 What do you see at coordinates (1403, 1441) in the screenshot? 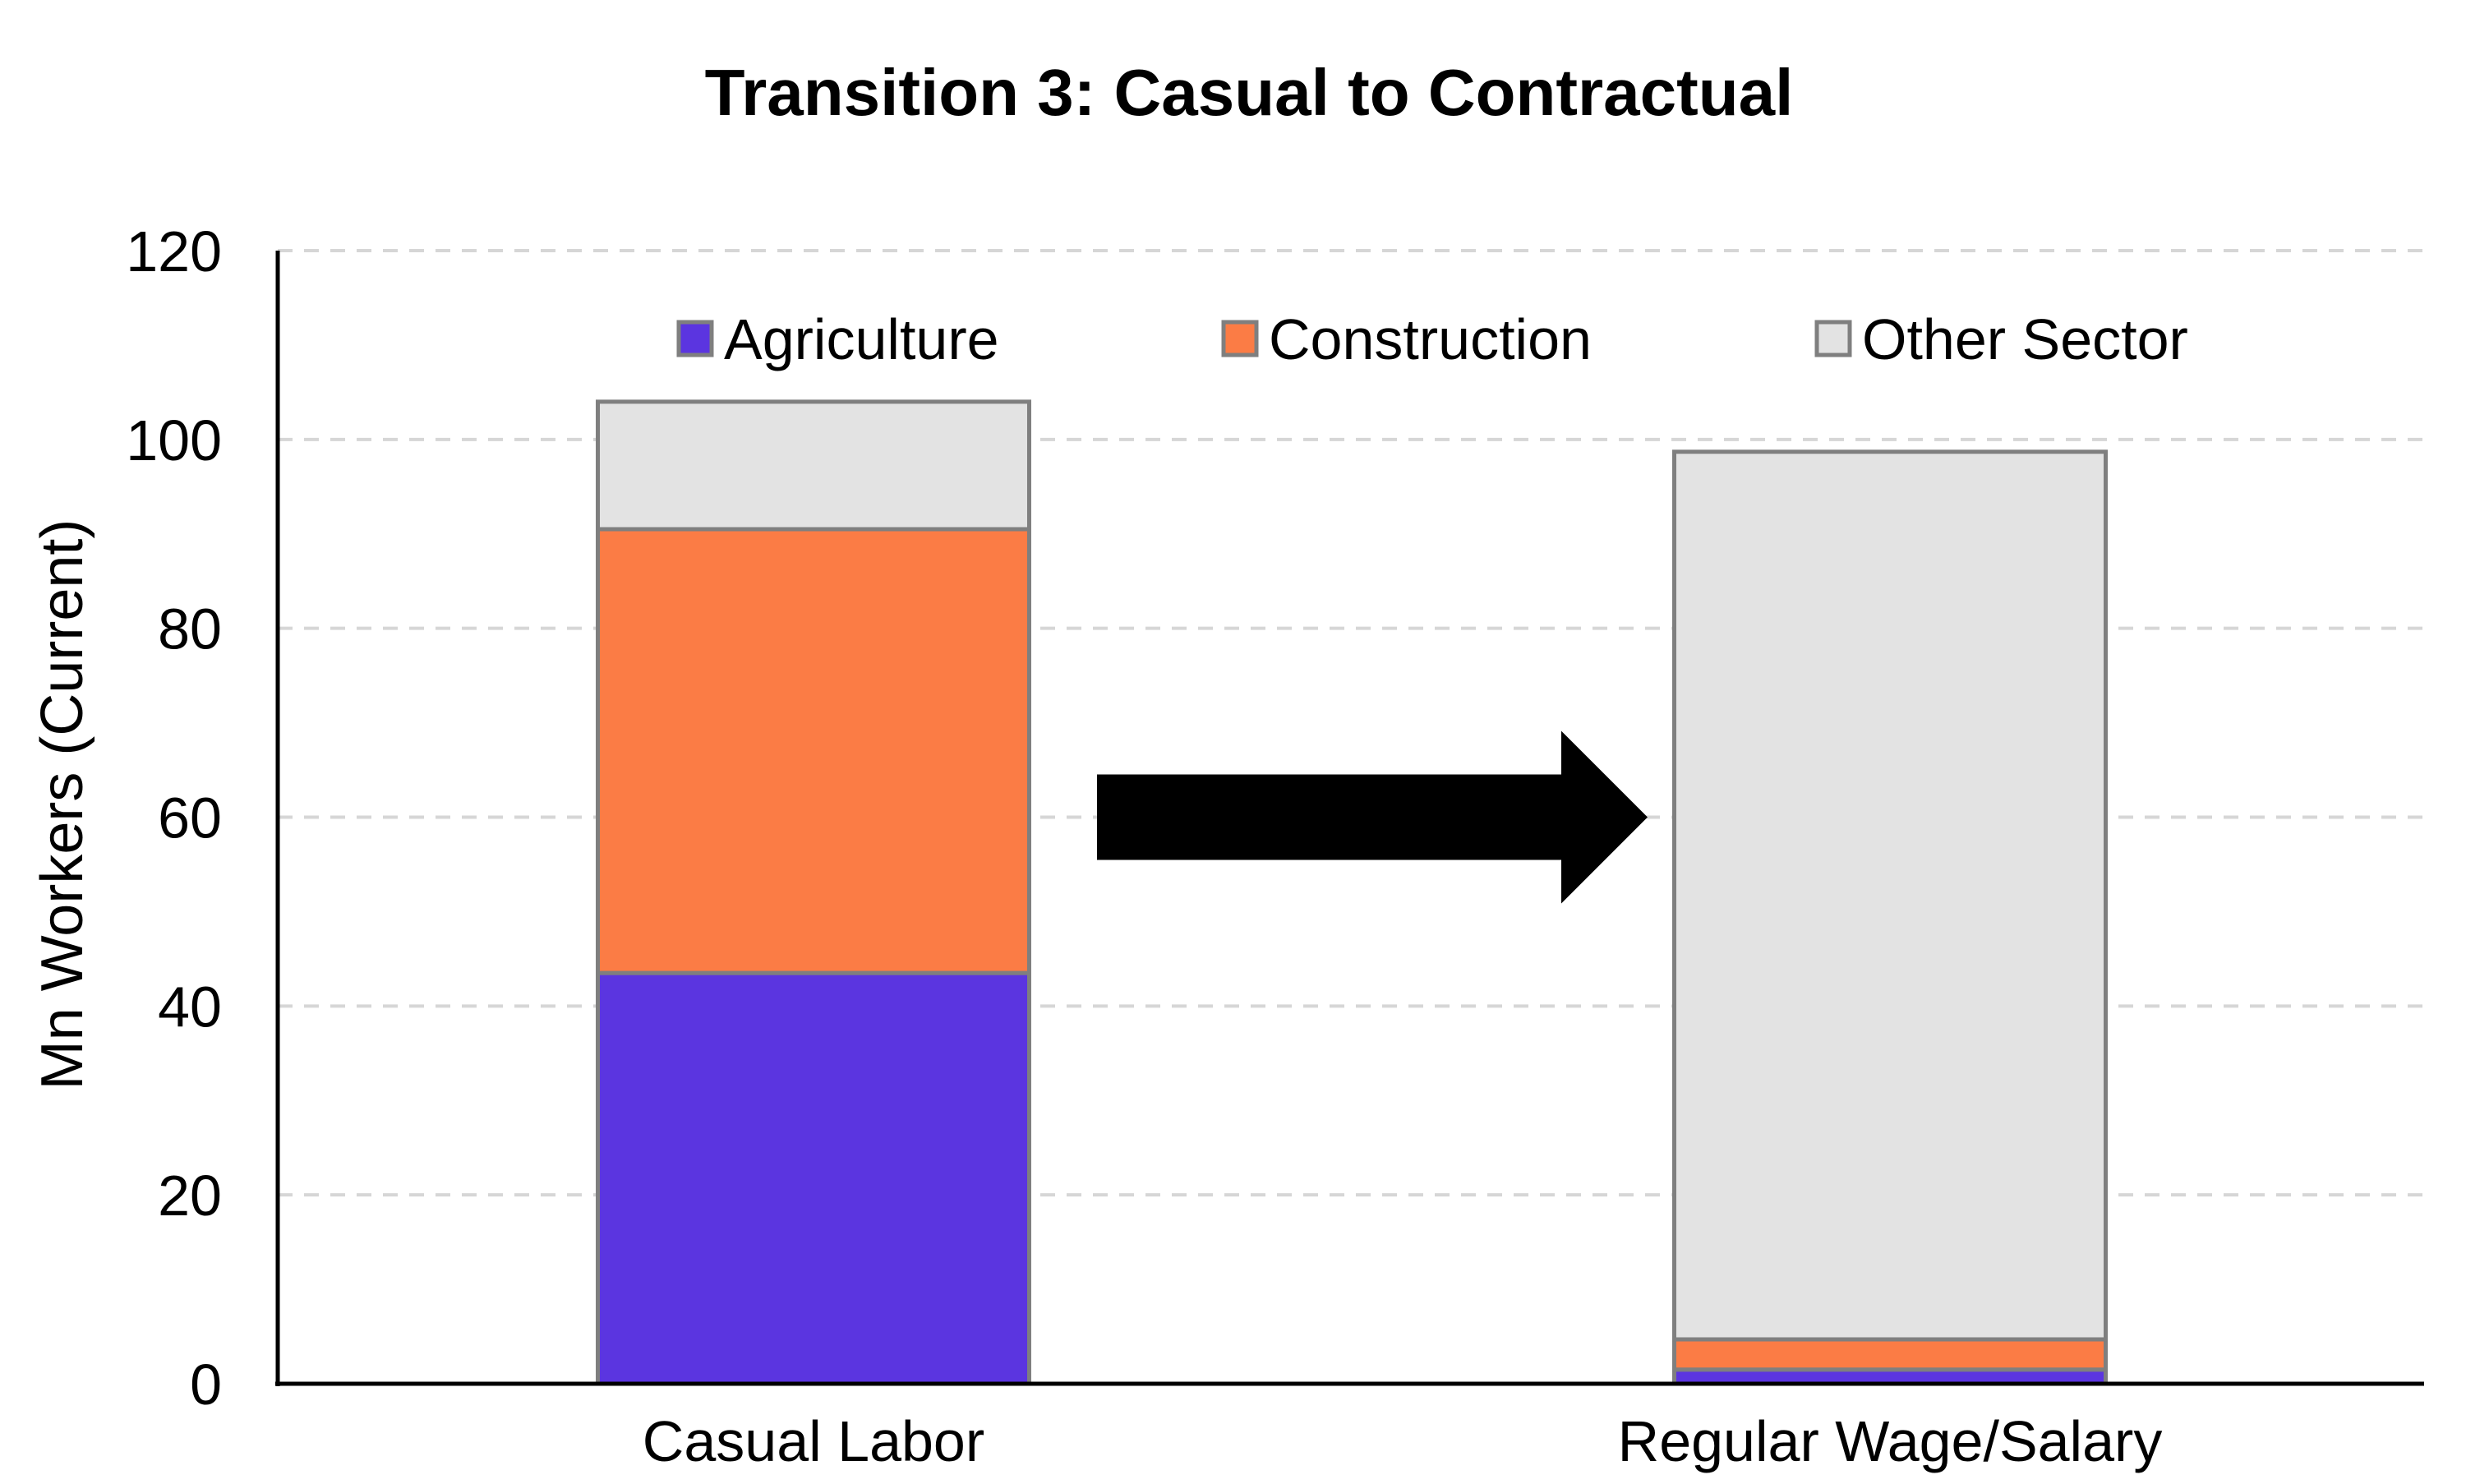
I see `x-category-labels: Casual Labor Regular Wage/Salary` at bounding box center [1403, 1441].